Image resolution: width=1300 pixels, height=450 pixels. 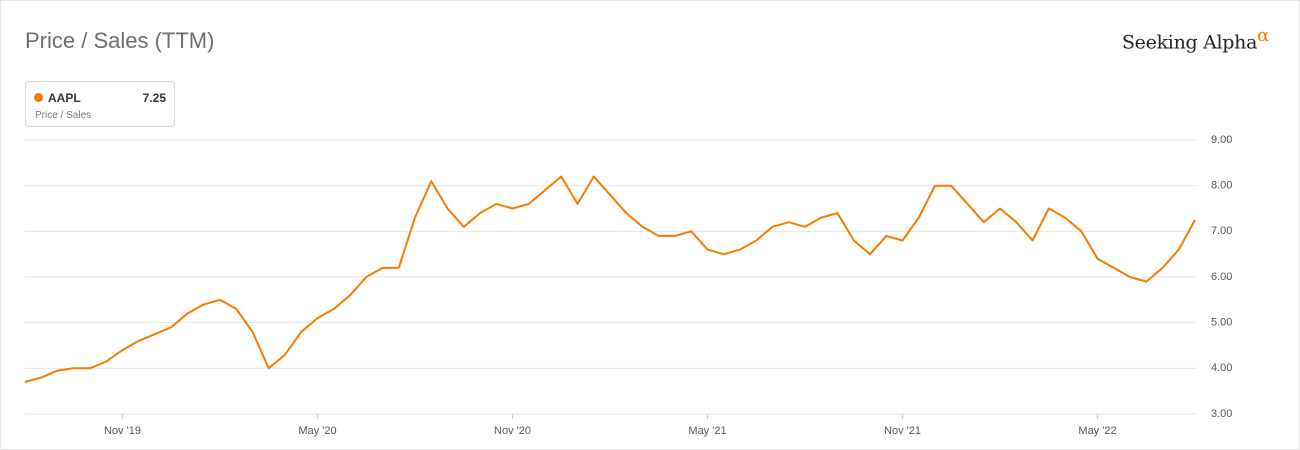 I want to click on y-tick-label: 5.00, so click(x=1221, y=323).